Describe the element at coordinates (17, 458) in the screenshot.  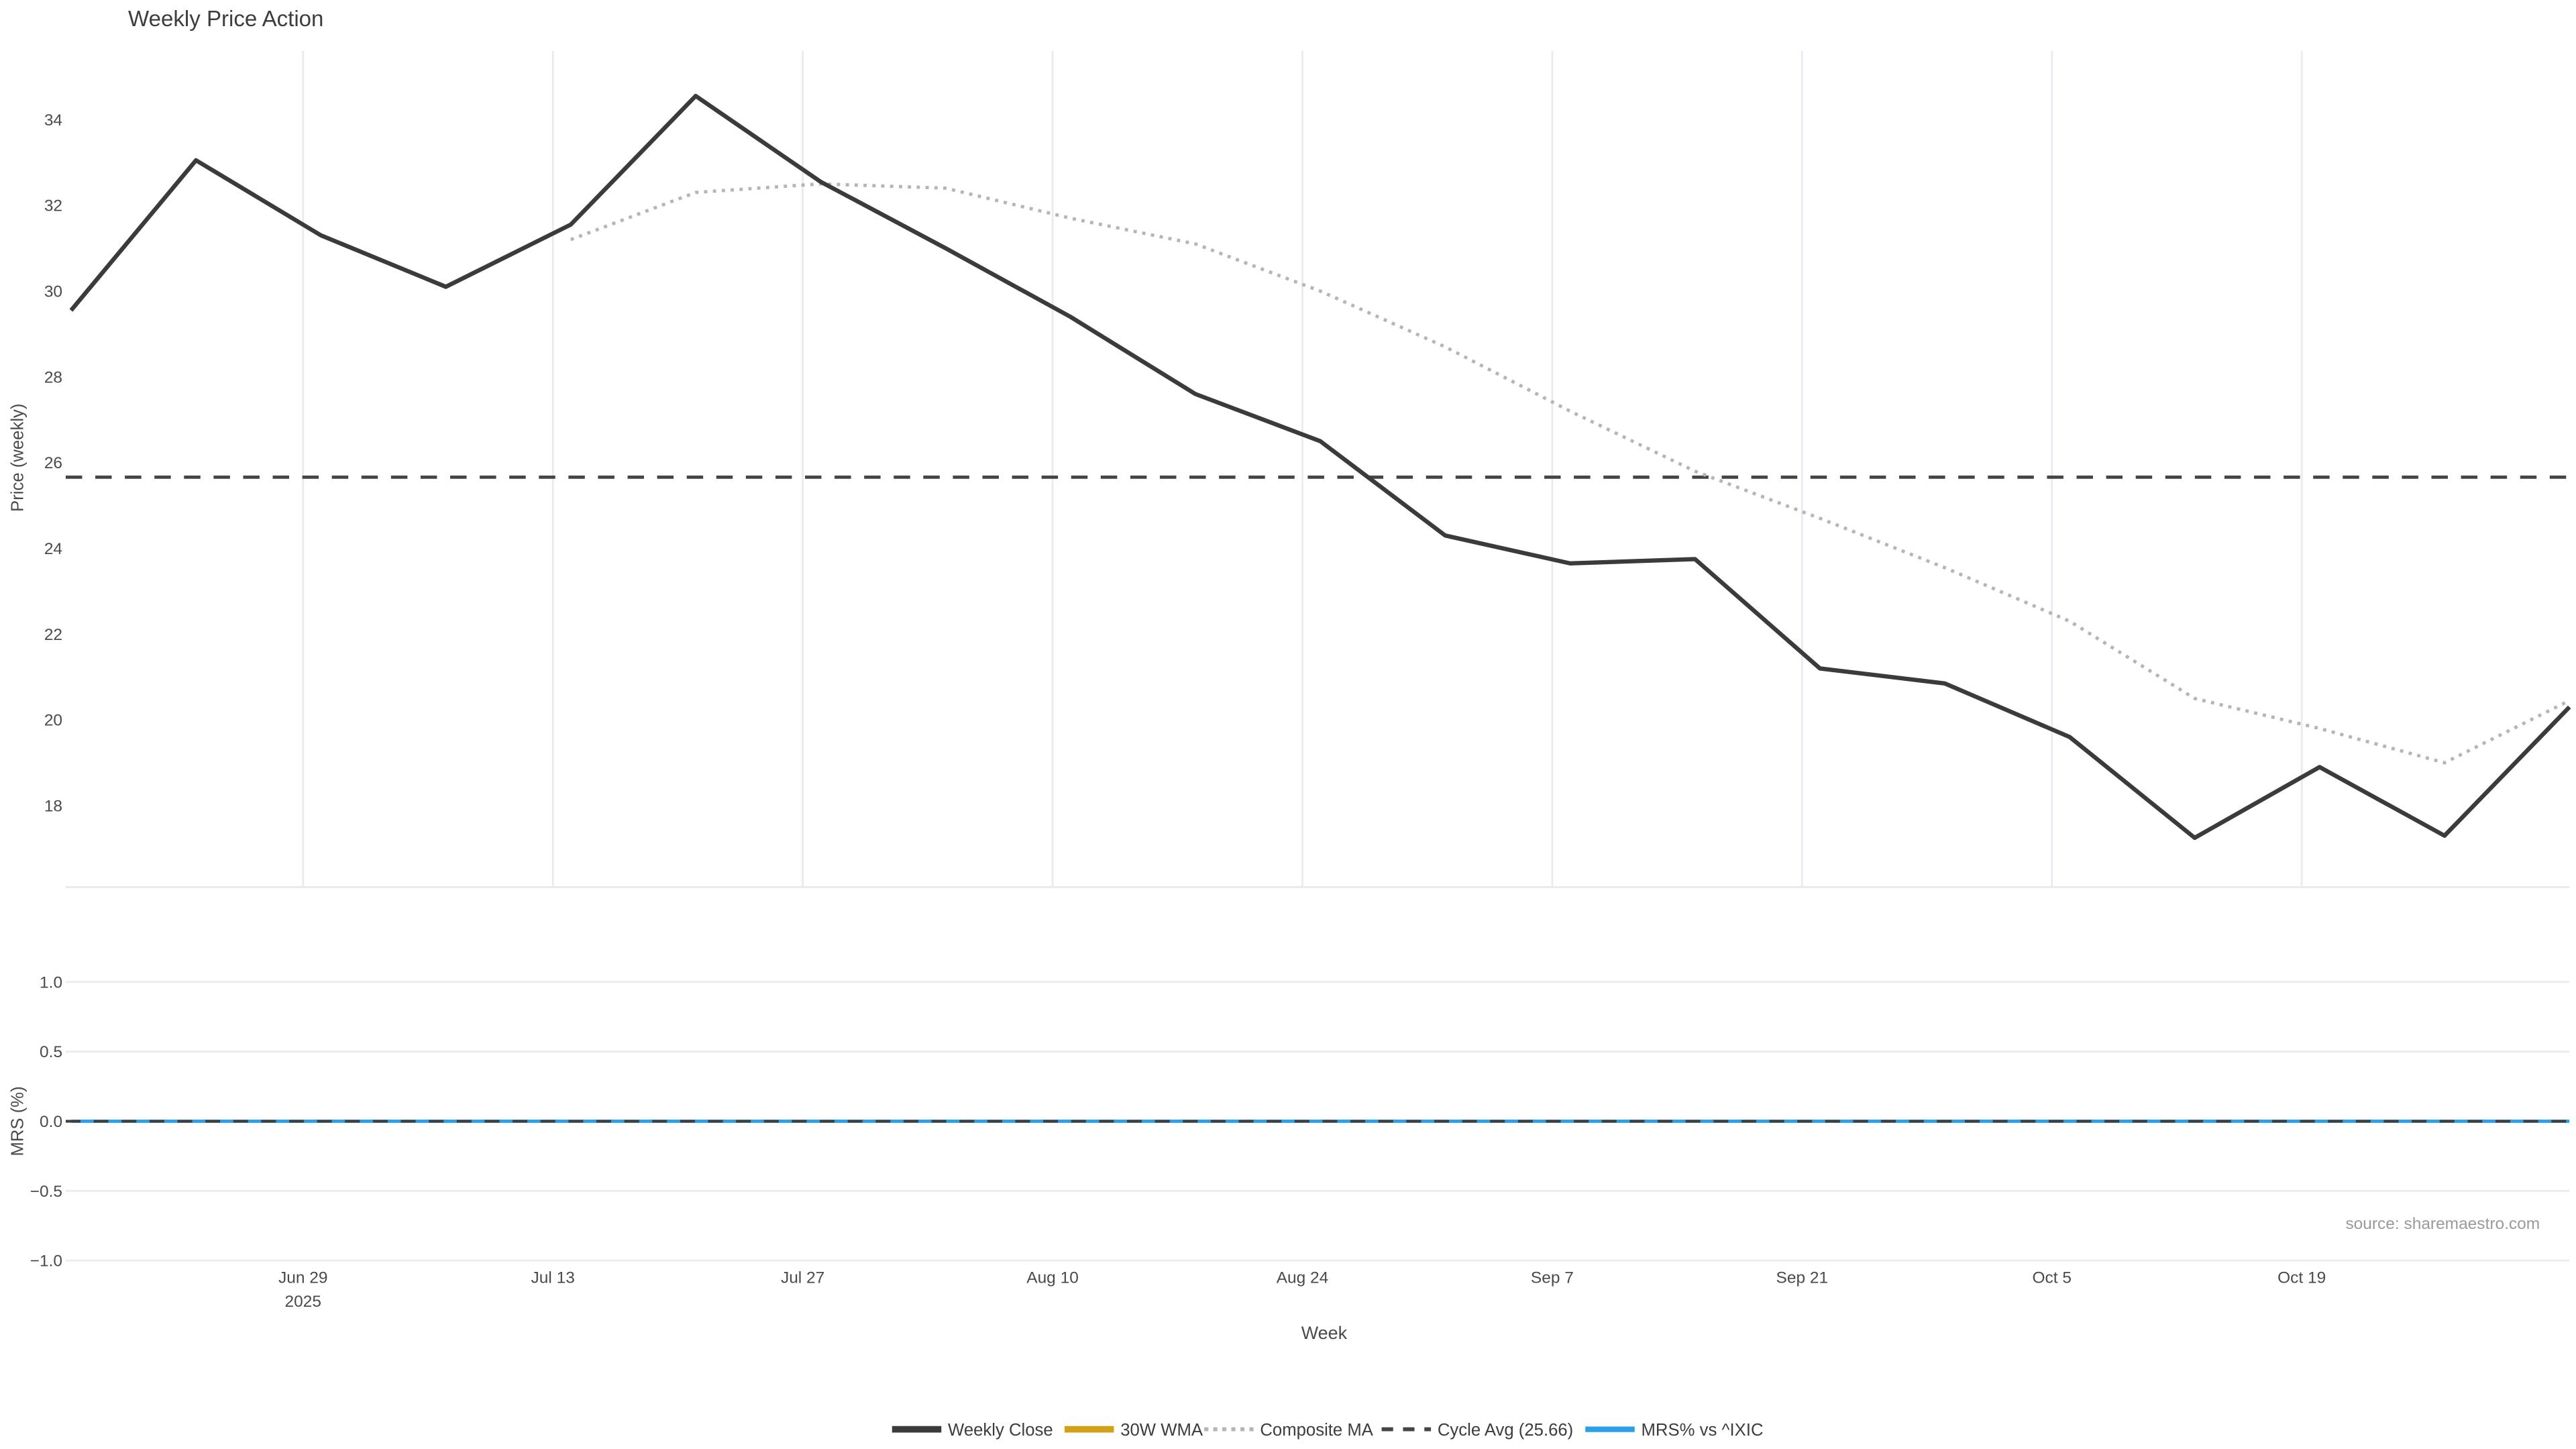
I see `price-axis-title: Price (weekly)` at that location.